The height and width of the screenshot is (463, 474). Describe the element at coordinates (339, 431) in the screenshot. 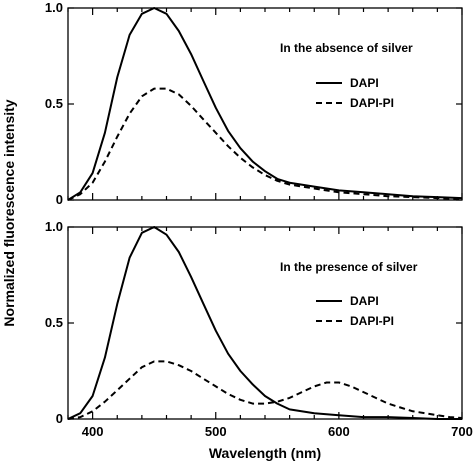

I see `x-tick-label: 600` at that location.